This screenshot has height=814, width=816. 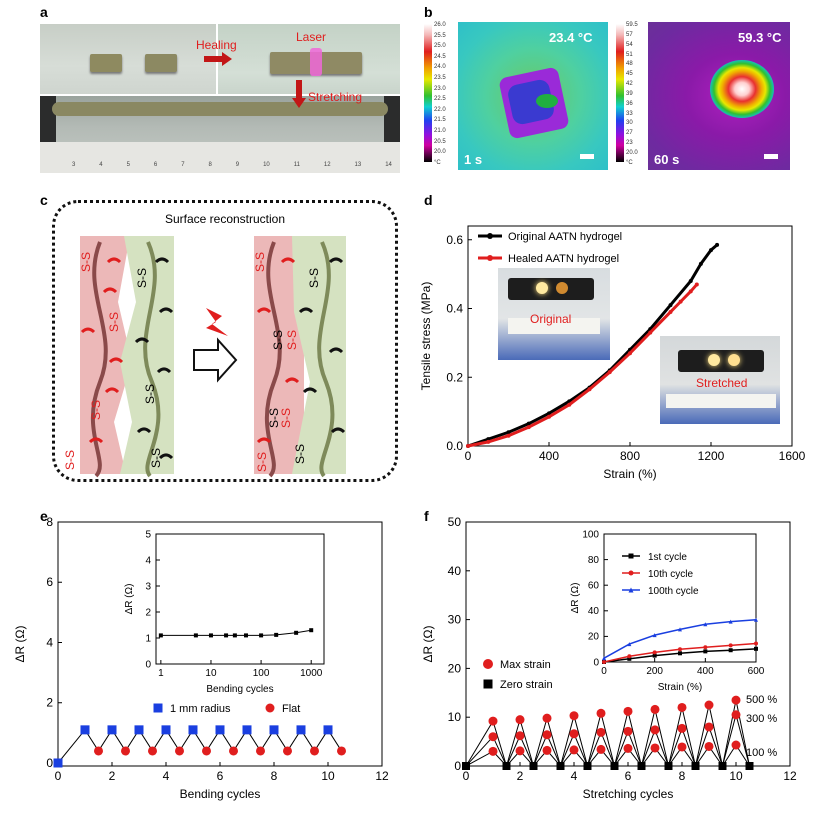 I want to click on colorbar-tick: 20.0, so click(x=632, y=152).